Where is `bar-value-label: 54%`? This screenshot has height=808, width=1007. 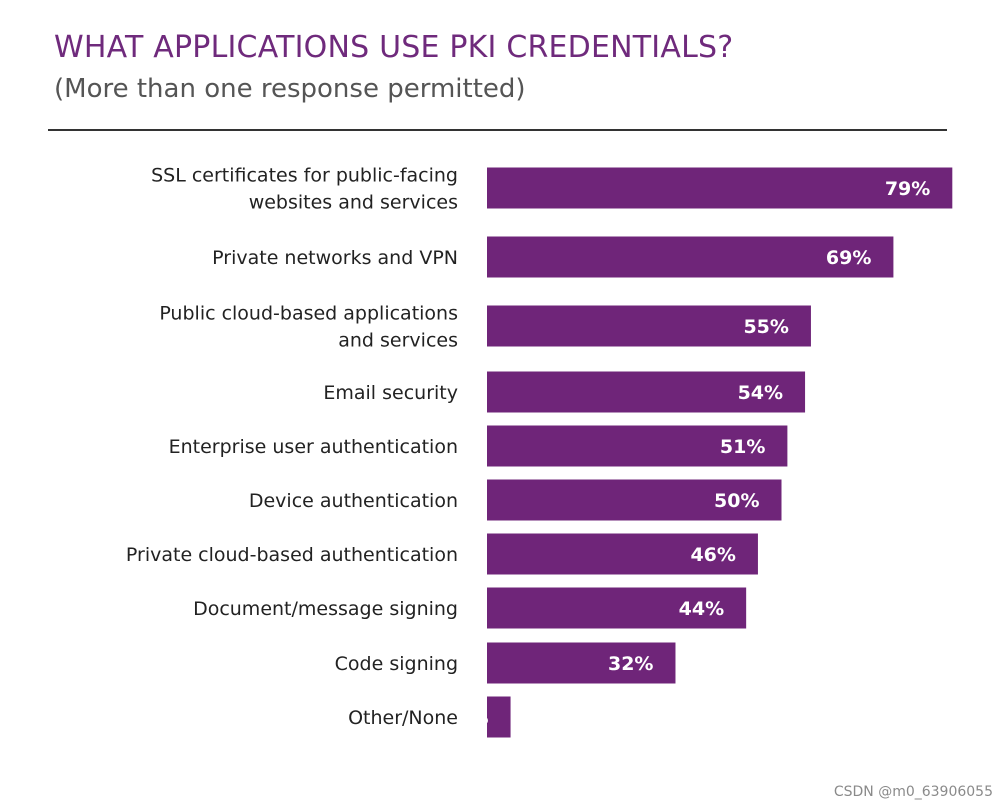 bar-value-label: 54% is located at coordinates (760, 393).